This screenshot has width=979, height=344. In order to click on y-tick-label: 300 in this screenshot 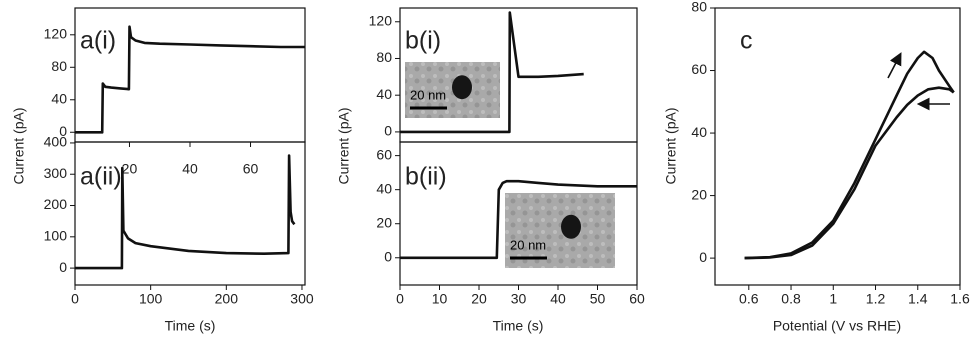, I will do `click(56, 173)`.